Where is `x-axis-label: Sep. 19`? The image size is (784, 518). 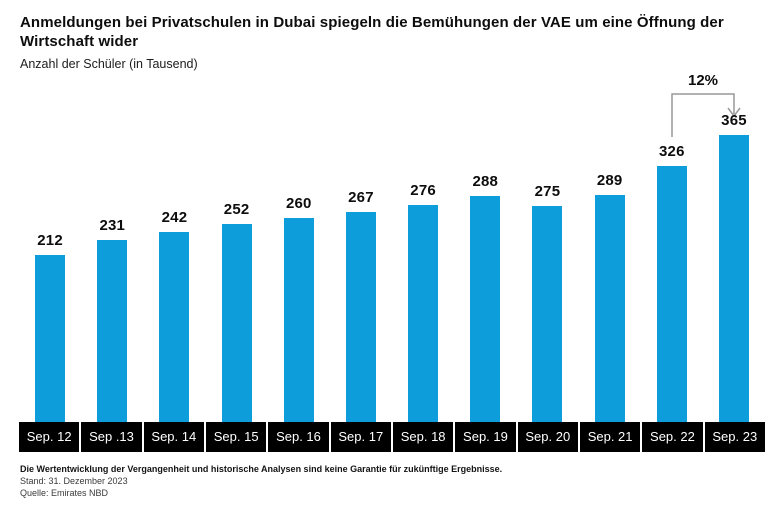 x-axis-label: Sep. 19 is located at coordinates (485, 437).